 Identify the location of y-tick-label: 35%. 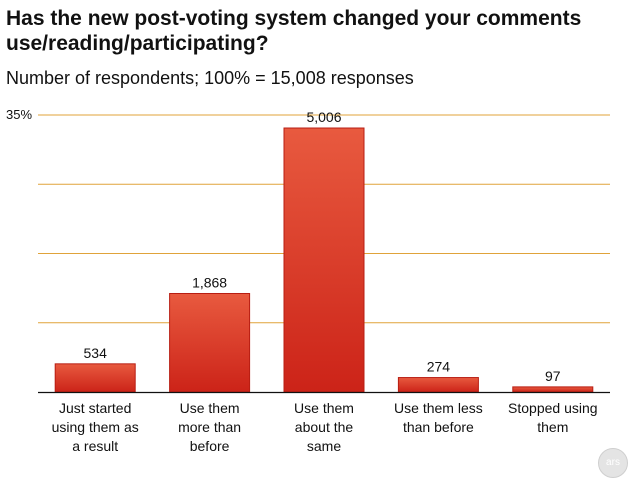
(19, 114).